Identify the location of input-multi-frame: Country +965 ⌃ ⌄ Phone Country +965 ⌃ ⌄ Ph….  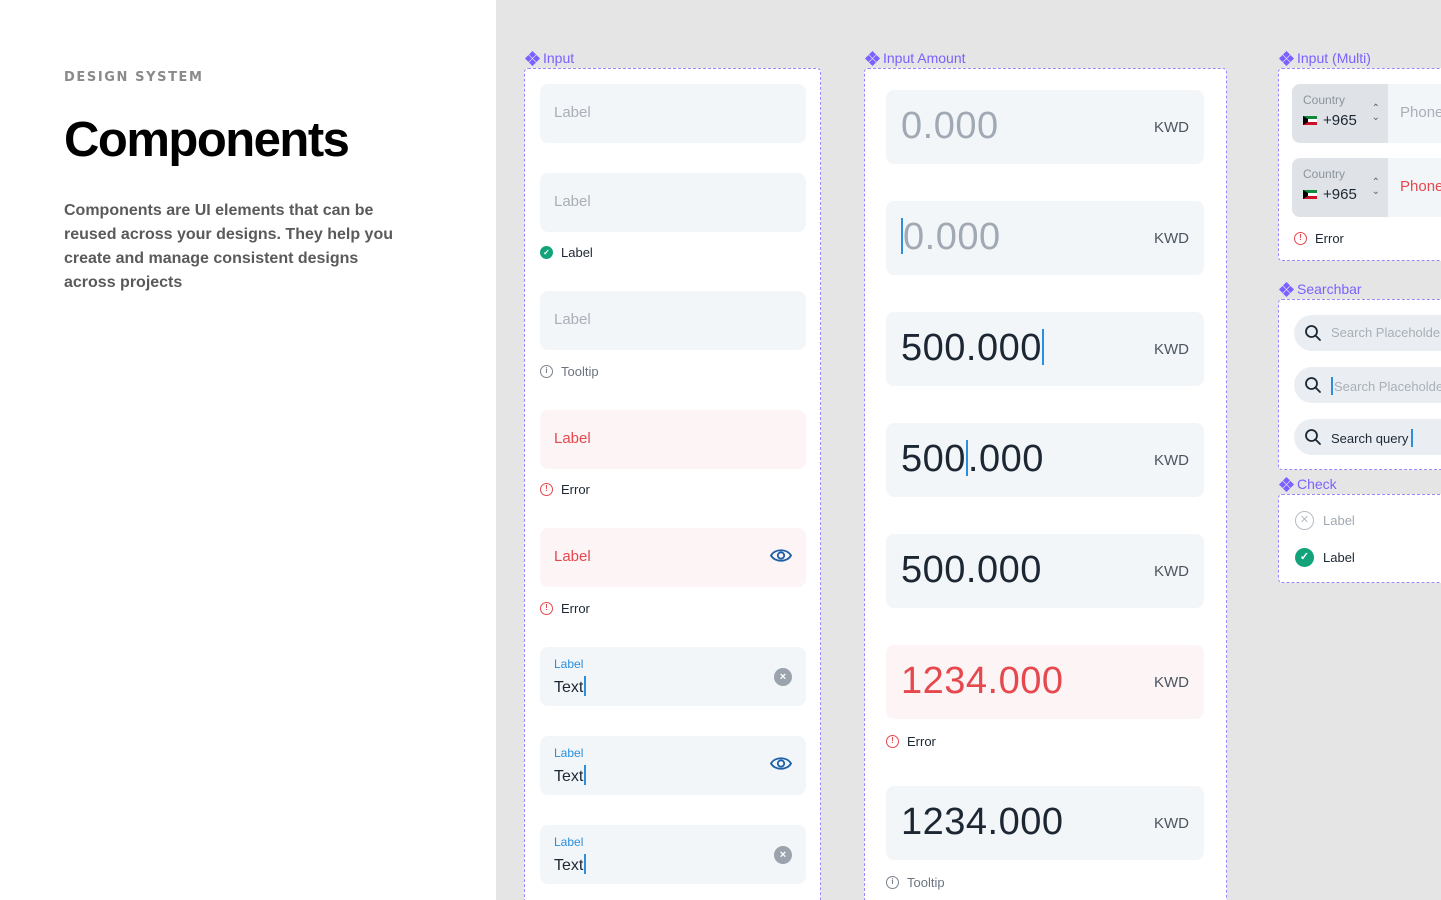
(1359, 164).